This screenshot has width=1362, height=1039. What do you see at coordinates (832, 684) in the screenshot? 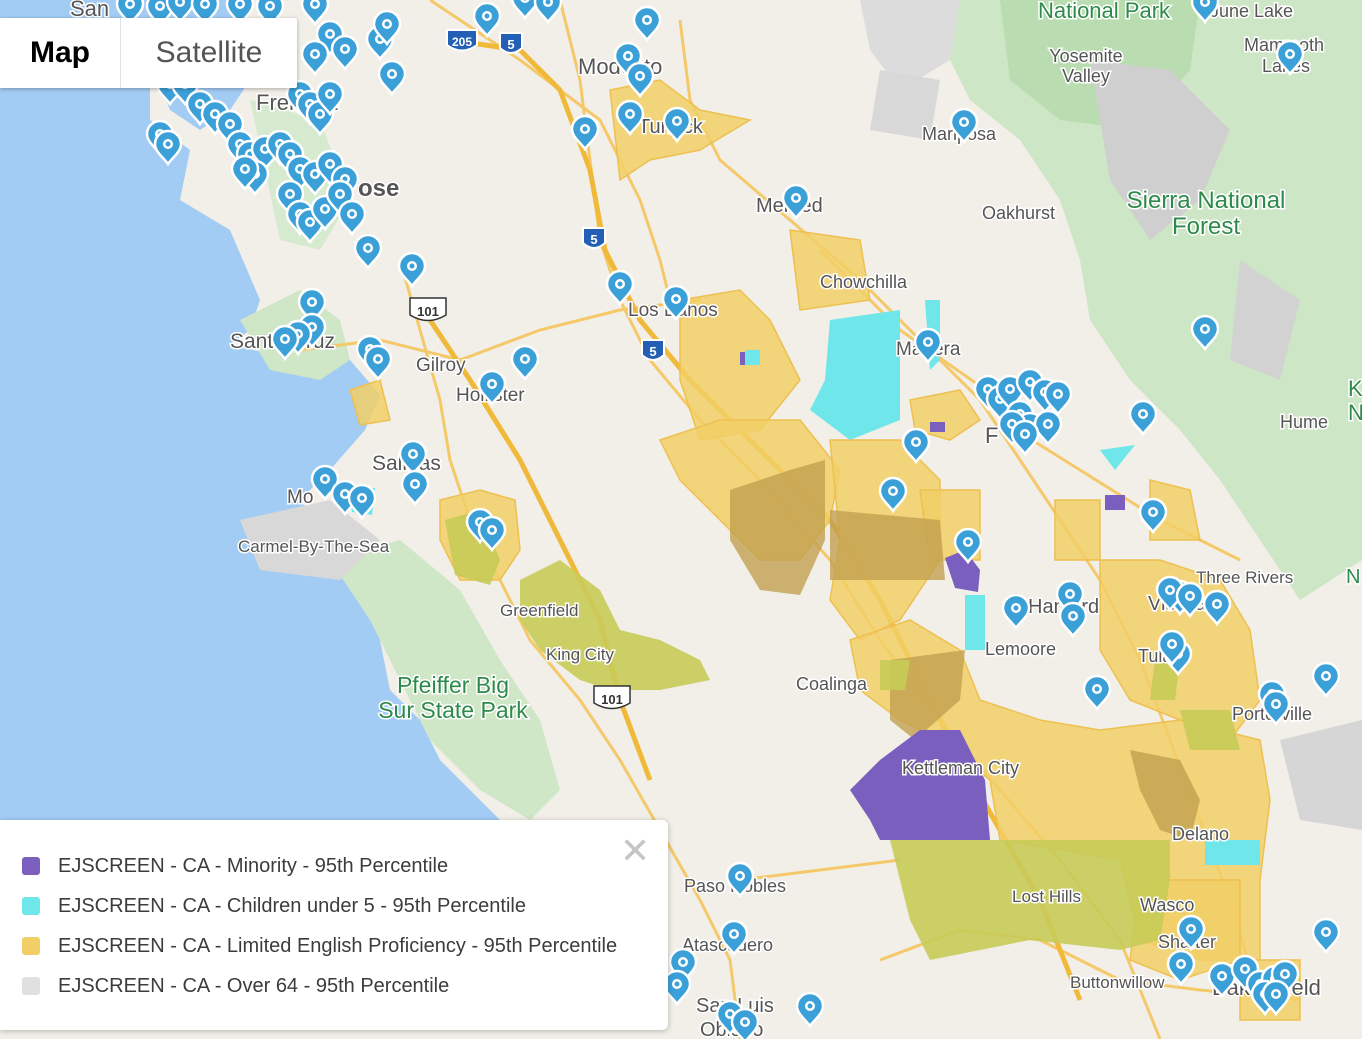
I see `city-label: Coalinga` at bounding box center [832, 684].